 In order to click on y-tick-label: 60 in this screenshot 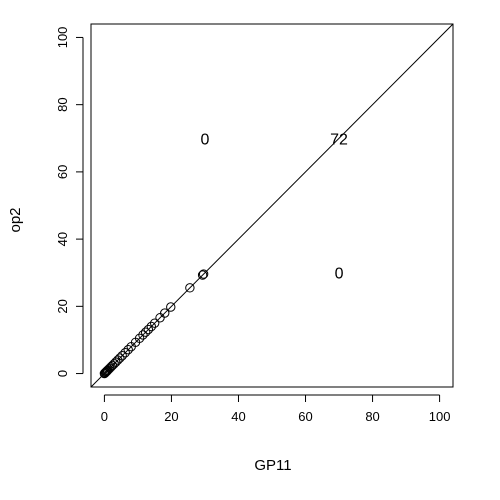, I will do `click(62, 172)`.